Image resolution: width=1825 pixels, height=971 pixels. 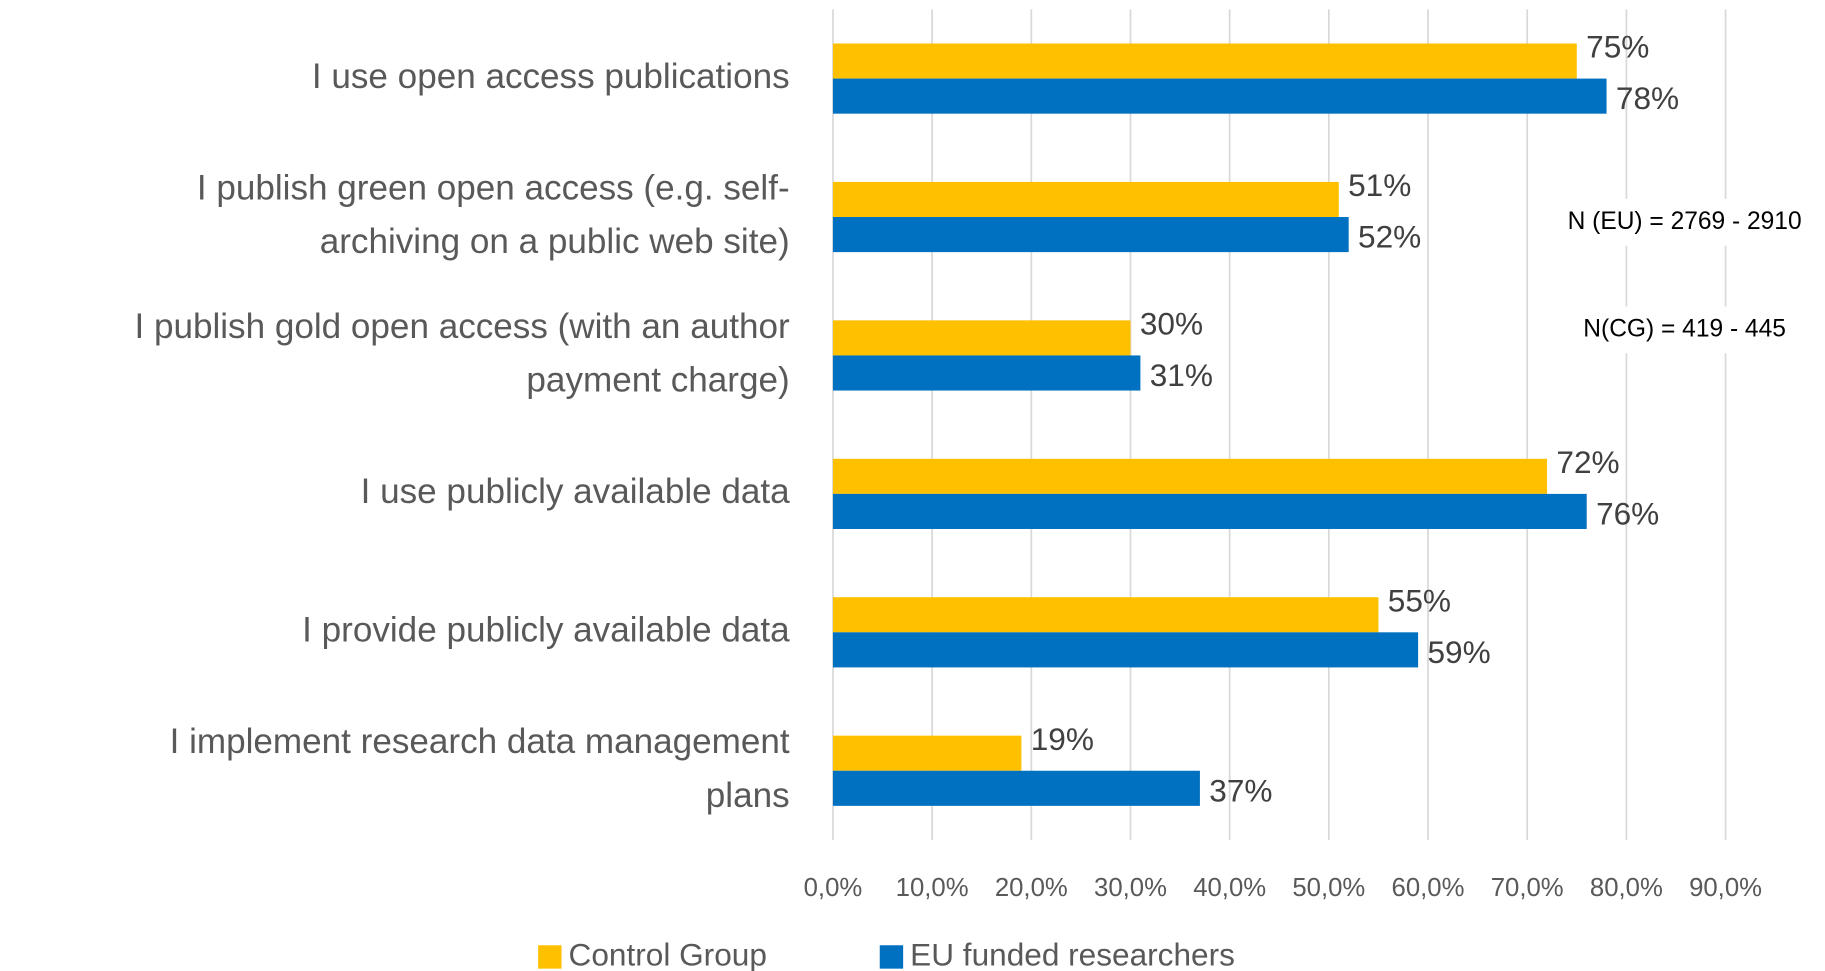 What do you see at coordinates (1725, 888) in the screenshot?
I see `x-tick-label: 90,0%` at bounding box center [1725, 888].